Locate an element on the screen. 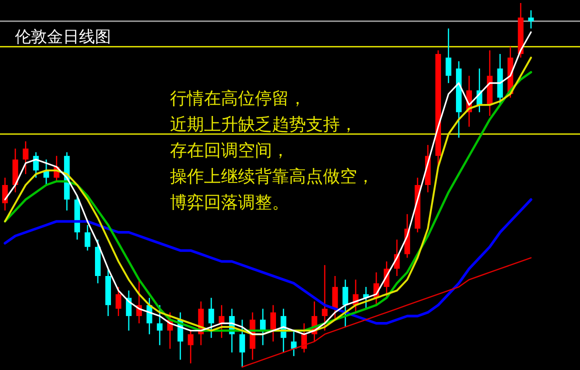  annotation: 操作上继续背靠高点做空， is located at coordinates (272, 177).